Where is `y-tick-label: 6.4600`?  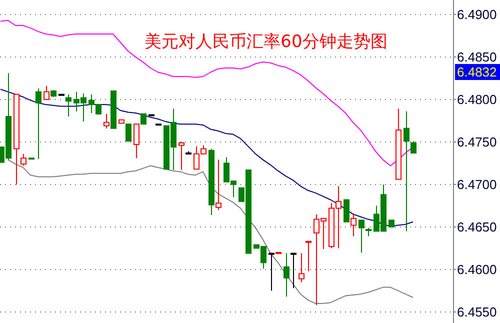 y-tick-label: 6.4600 is located at coordinates (477, 269).